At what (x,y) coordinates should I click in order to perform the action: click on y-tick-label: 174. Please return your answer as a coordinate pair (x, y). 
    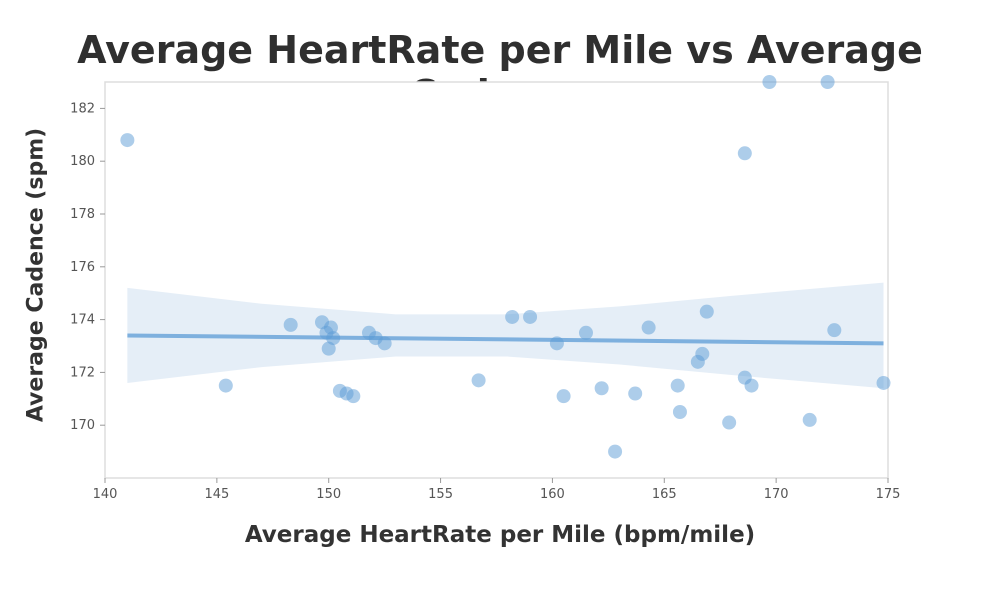
    Looking at the image, I should click on (82, 320).